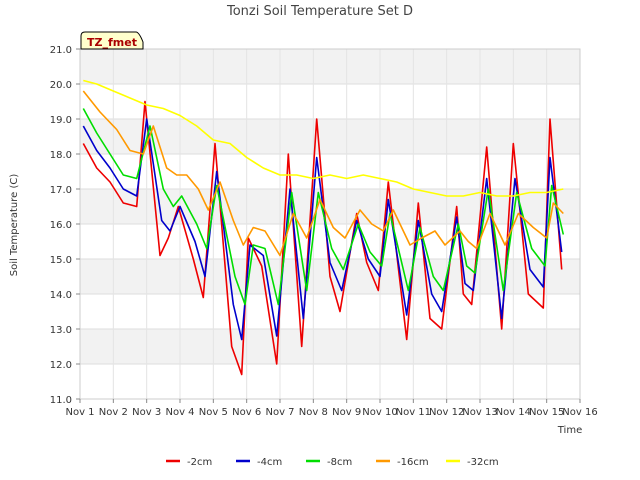 The image size is (640, 480). I want to click on legend-label: -4cm, so click(269, 462).